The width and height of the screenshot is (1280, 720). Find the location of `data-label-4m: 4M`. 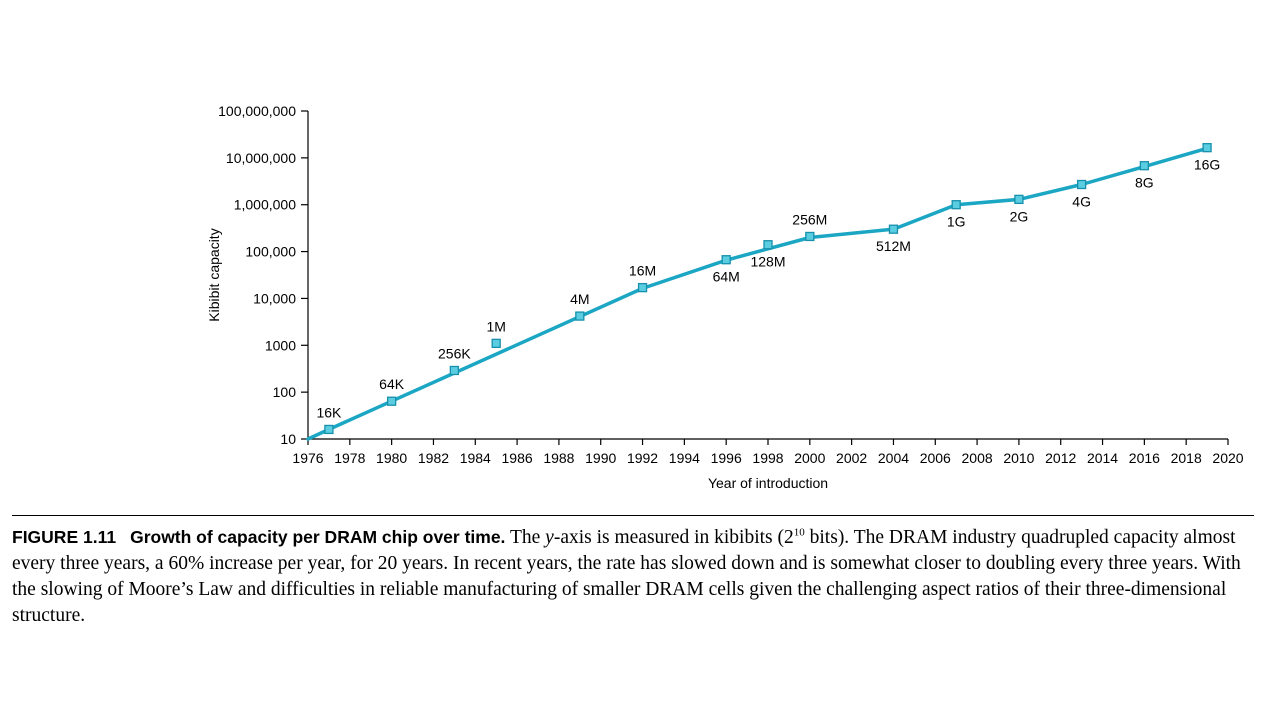

data-label-4m: 4M is located at coordinates (579, 299).